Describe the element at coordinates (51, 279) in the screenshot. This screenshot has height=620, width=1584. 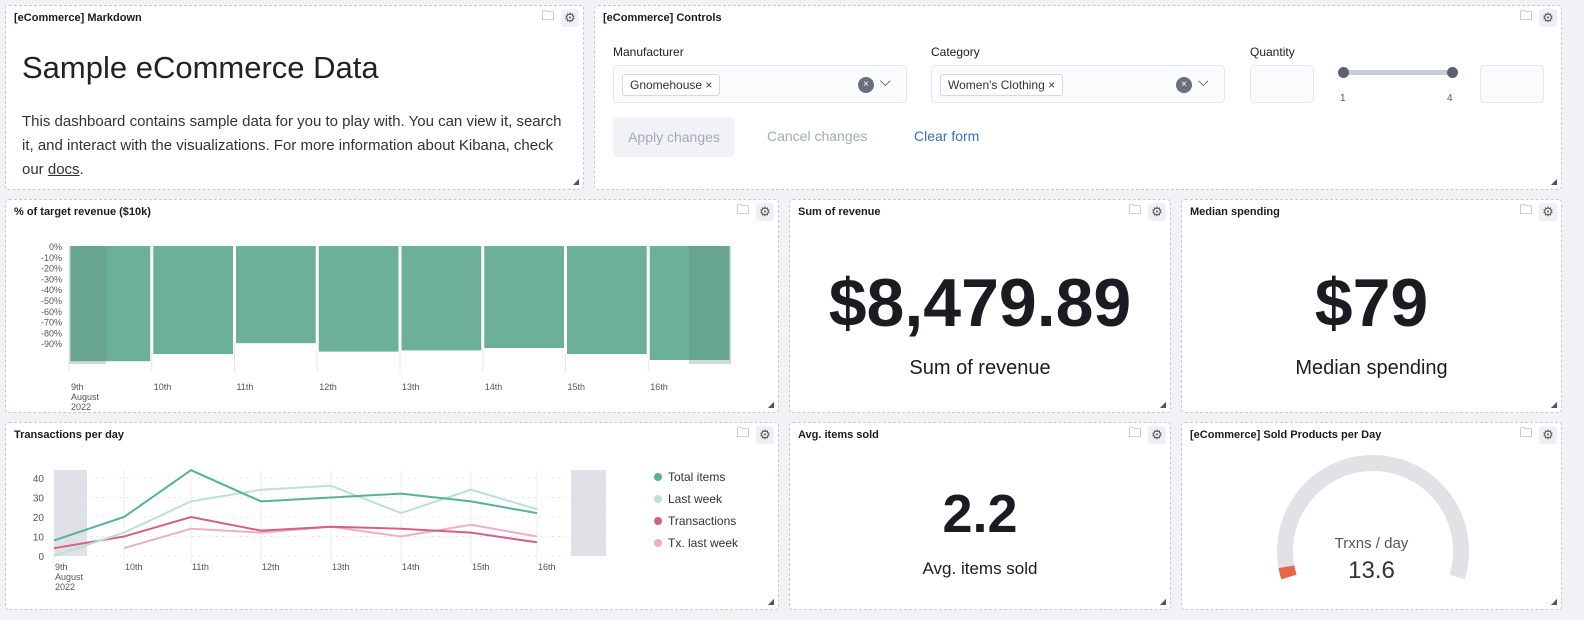
I see `y-tick-label: -30%` at that location.